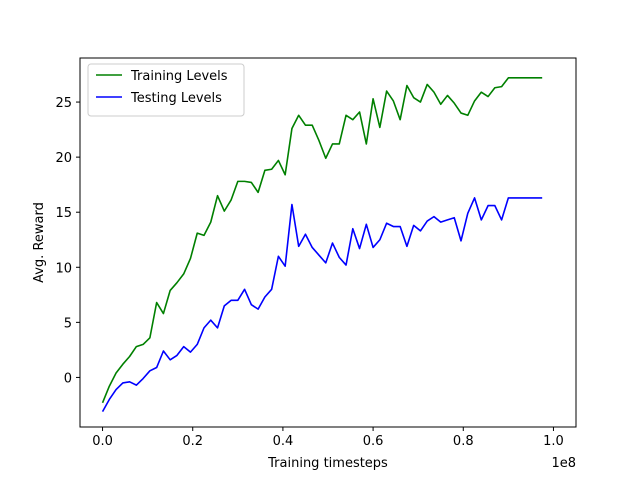 The height and width of the screenshot is (480, 640). I want to click on y-tick-label: 20, so click(63, 158).